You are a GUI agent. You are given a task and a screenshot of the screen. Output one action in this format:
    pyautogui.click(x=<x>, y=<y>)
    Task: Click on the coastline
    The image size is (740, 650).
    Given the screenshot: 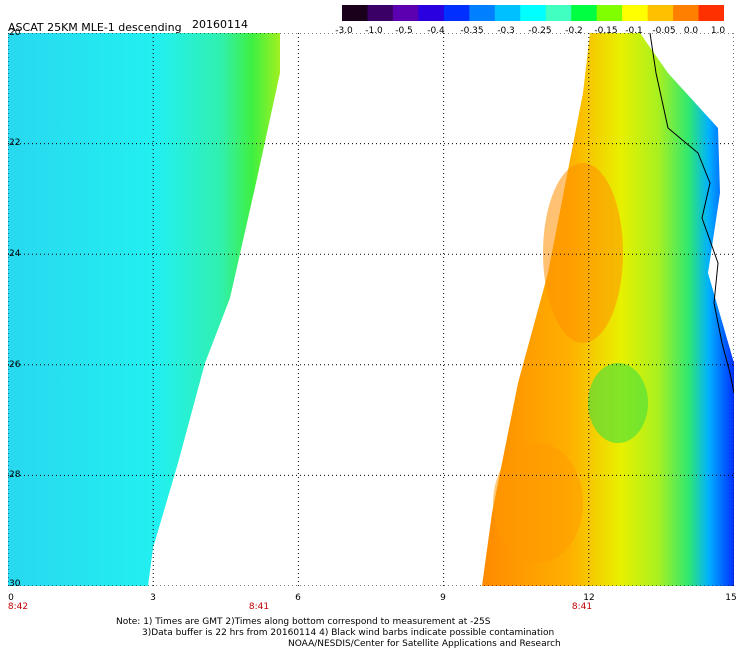 What is the action you would take?
    pyautogui.click(x=691, y=213)
    